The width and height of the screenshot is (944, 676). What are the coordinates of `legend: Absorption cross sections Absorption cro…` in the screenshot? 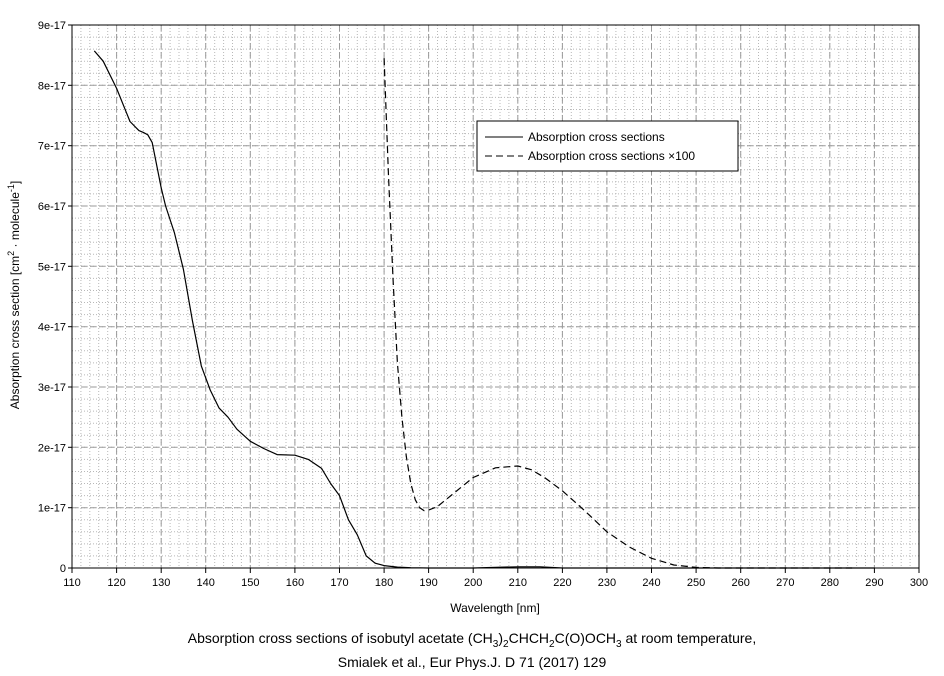 It's located at (607, 146).